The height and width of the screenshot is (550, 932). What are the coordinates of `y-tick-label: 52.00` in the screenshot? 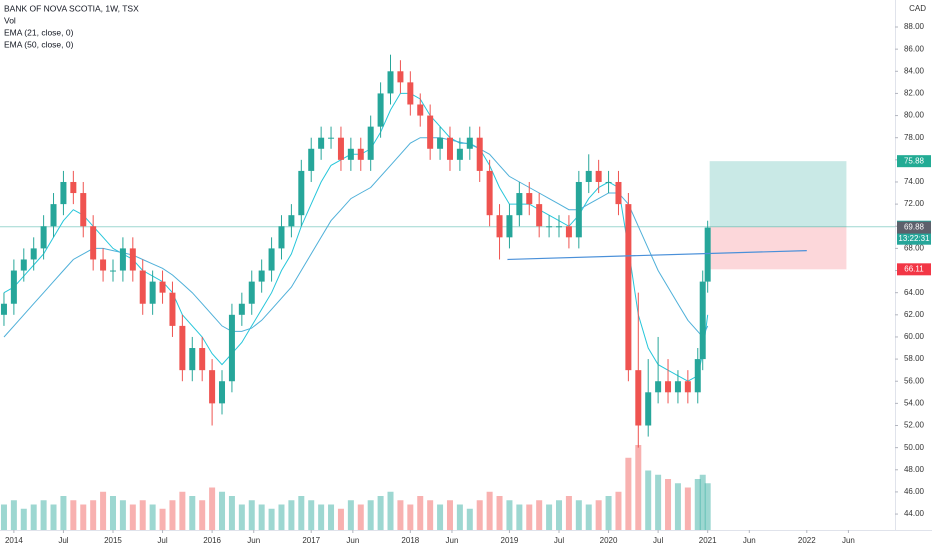 It's located at (914, 425).